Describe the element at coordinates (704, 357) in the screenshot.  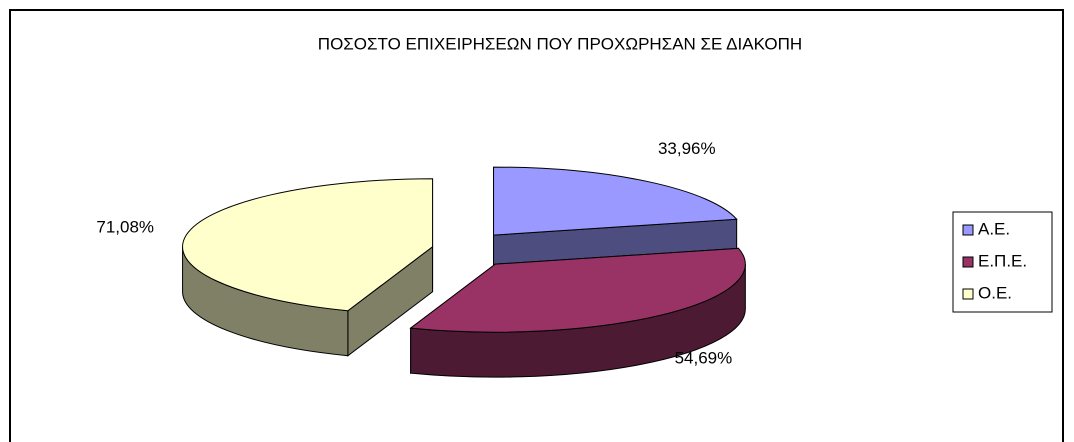
I see `data-label: 54,69%` at that location.